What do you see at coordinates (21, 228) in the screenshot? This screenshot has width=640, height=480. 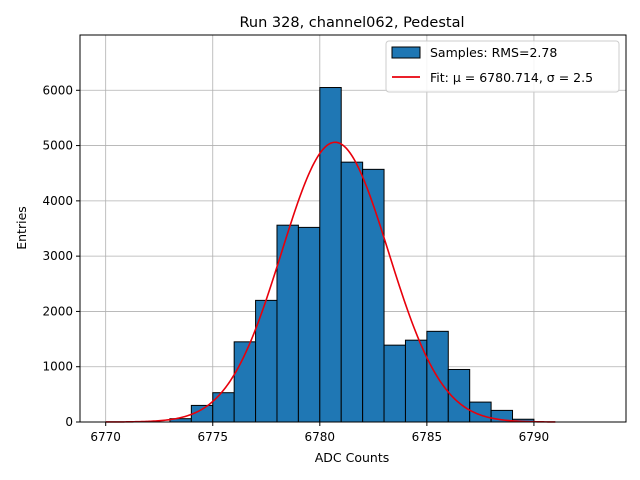 I see `y-axis-label: Entries` at bounding box center [21, 228].